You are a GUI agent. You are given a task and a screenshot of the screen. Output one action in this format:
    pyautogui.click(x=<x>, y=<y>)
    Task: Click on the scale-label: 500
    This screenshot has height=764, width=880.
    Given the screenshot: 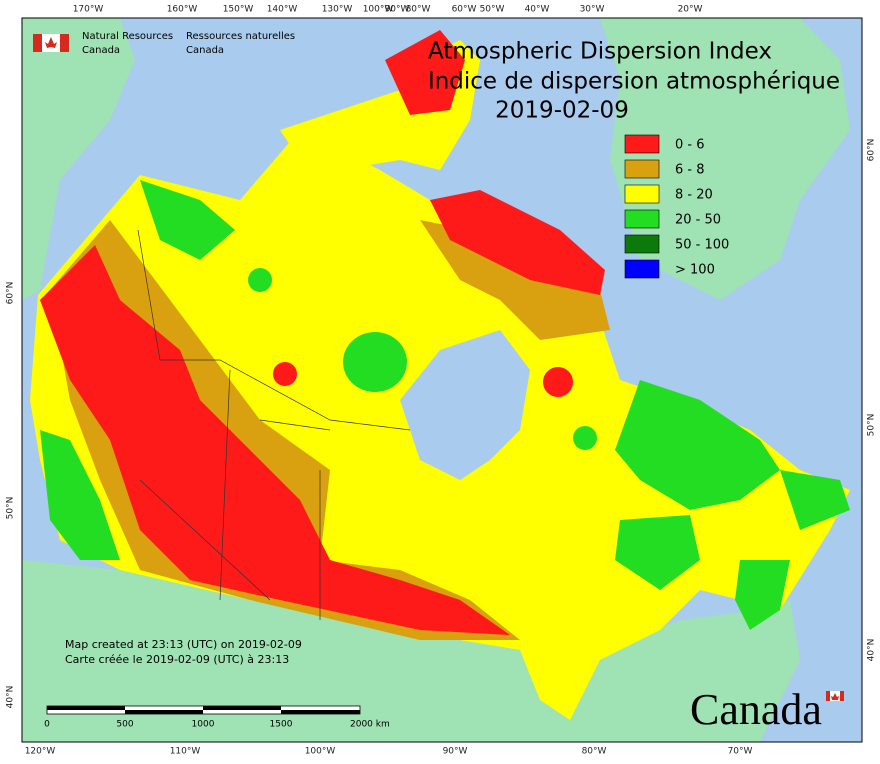 What is the action you would take?
    pyautogui.click(x=124, y=725)
    